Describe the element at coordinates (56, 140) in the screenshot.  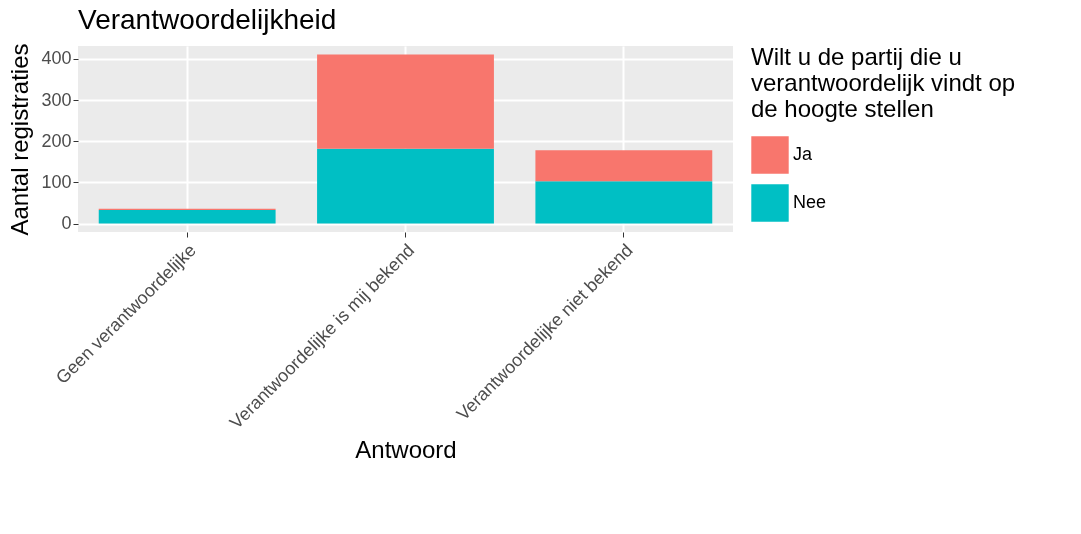
I see `y-tick-label: 200` at that location.